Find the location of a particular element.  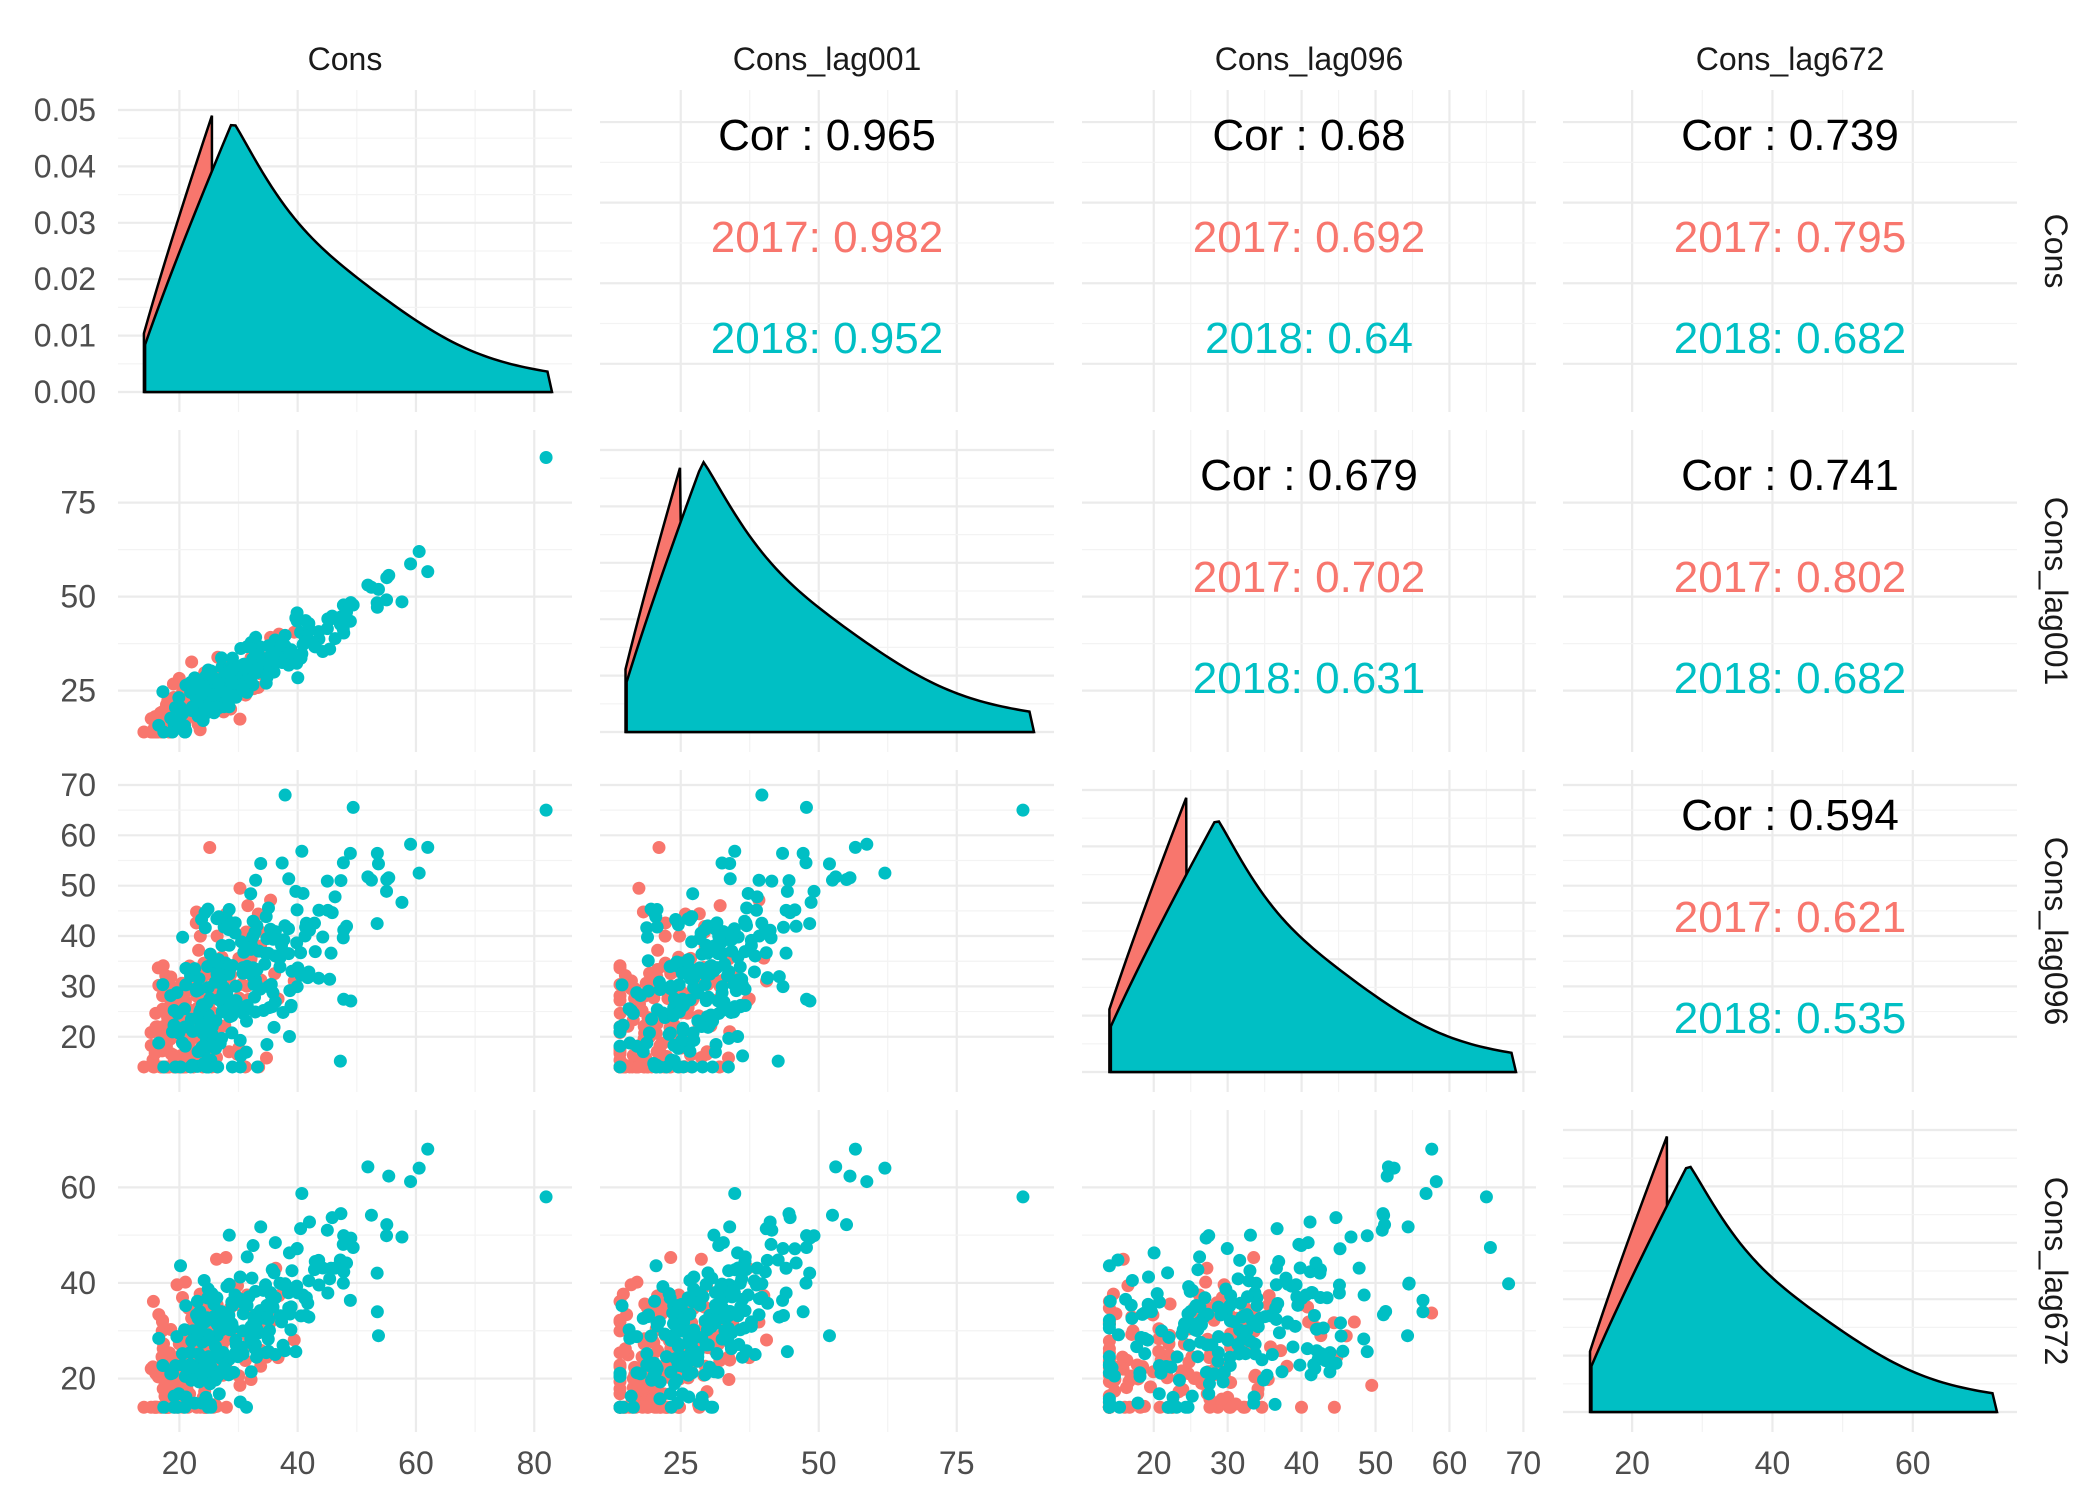

ytick-cons_lag096-40: 40 is located at coordinates (78, 936).